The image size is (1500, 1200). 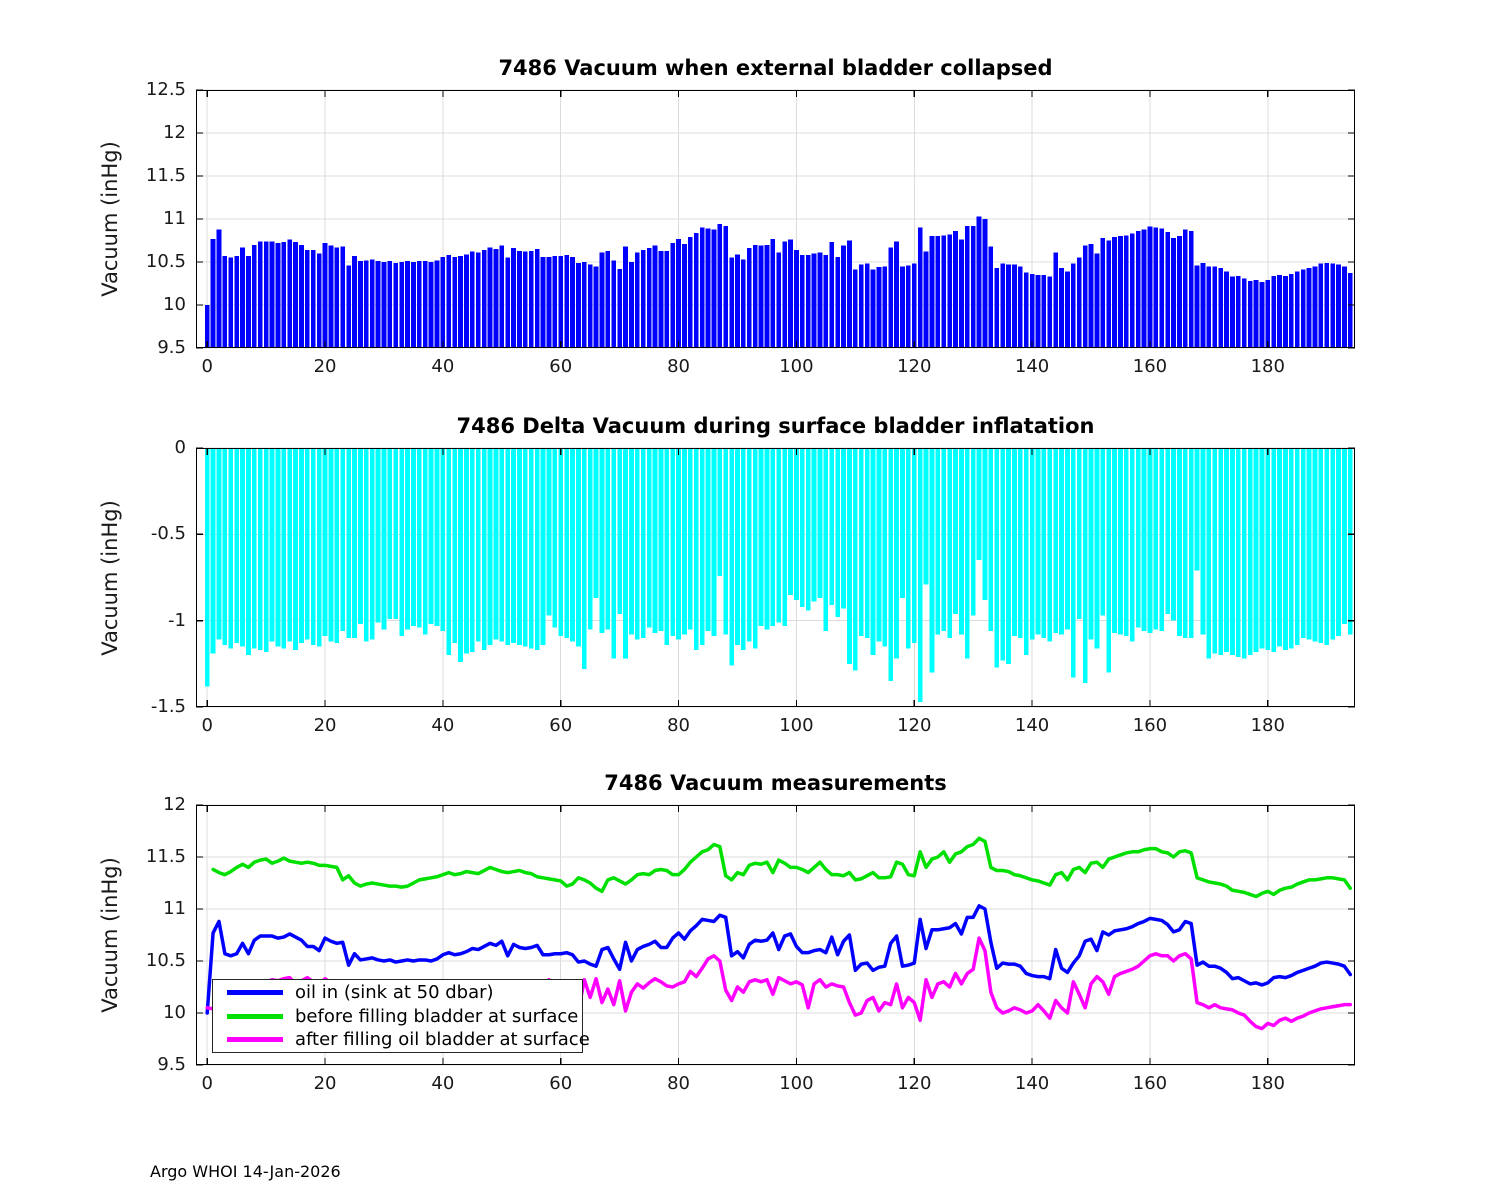 What do you see at coordinates (255, 1016) in the screenshot?
I see `legend-line-sample-before-filling` at bounding box center [255, 1016].